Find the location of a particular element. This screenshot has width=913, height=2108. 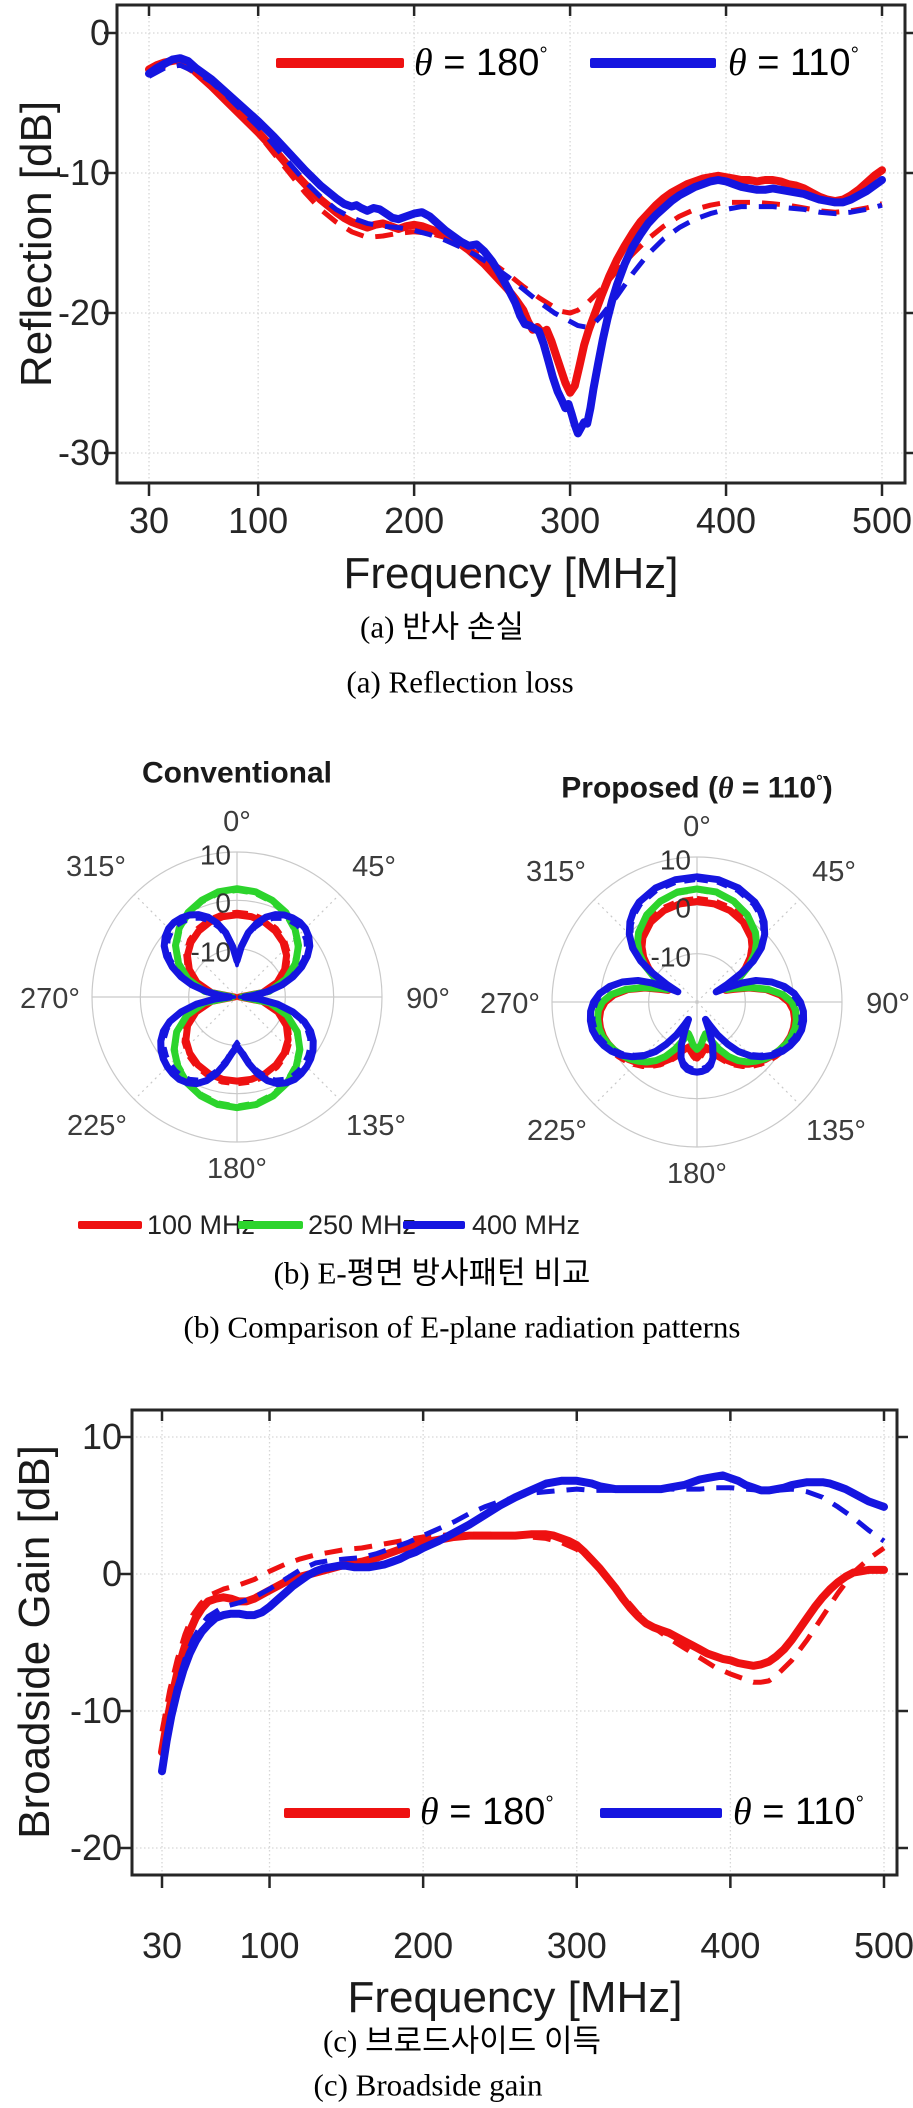

polar-series-250MHz-simulated is located at coordinates (237, 998).